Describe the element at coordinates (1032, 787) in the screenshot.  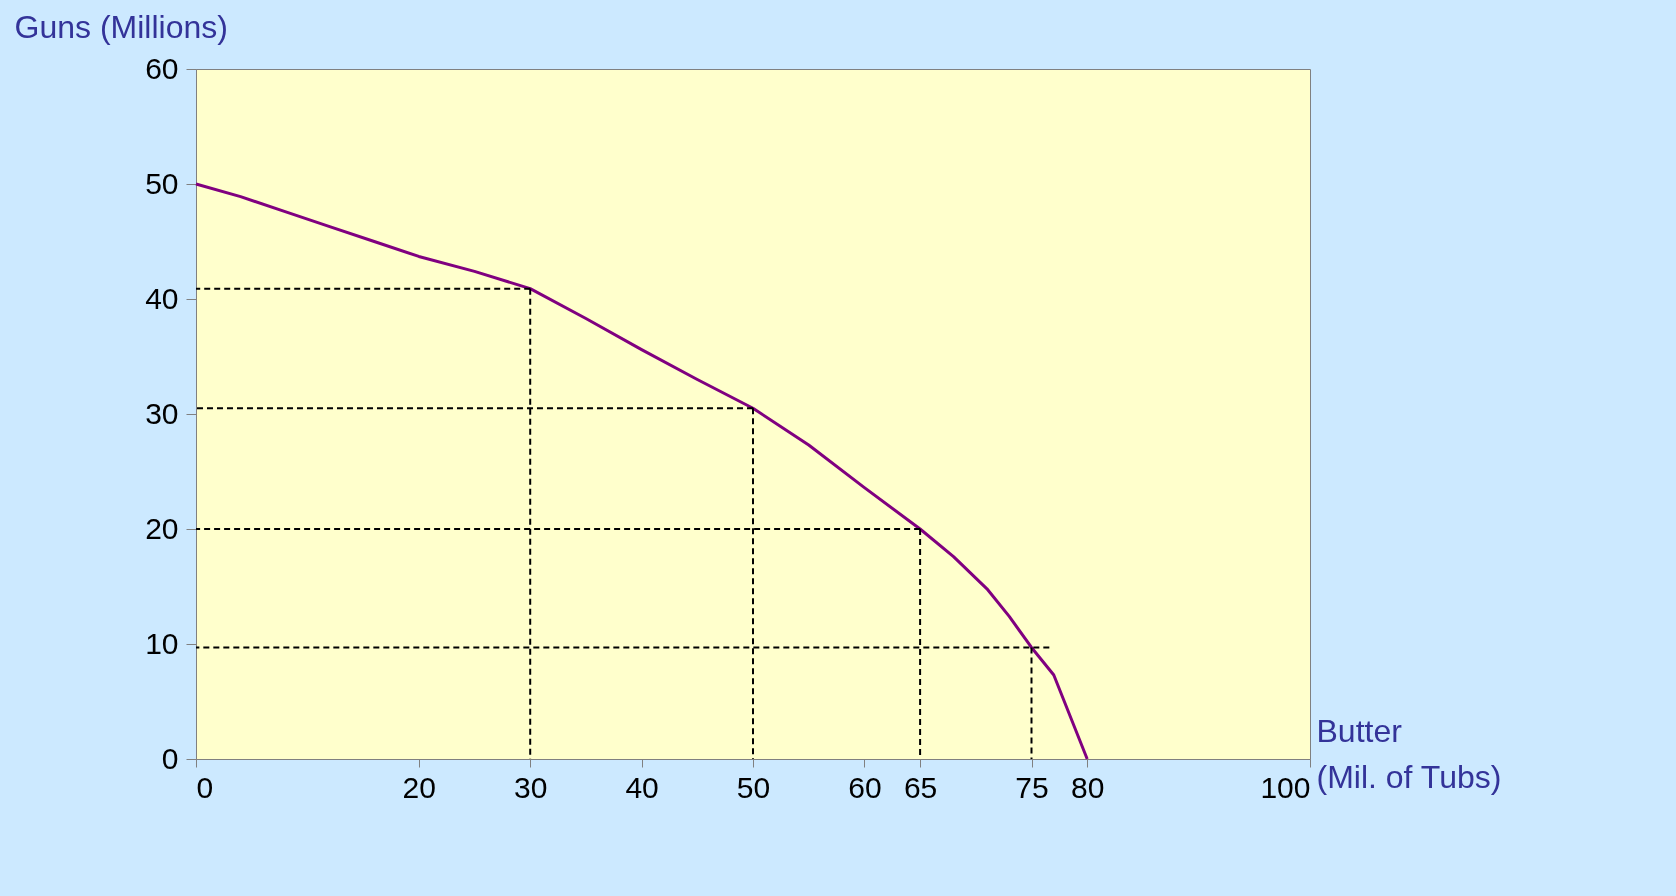
I see `x-tick-label: 75` at that location.